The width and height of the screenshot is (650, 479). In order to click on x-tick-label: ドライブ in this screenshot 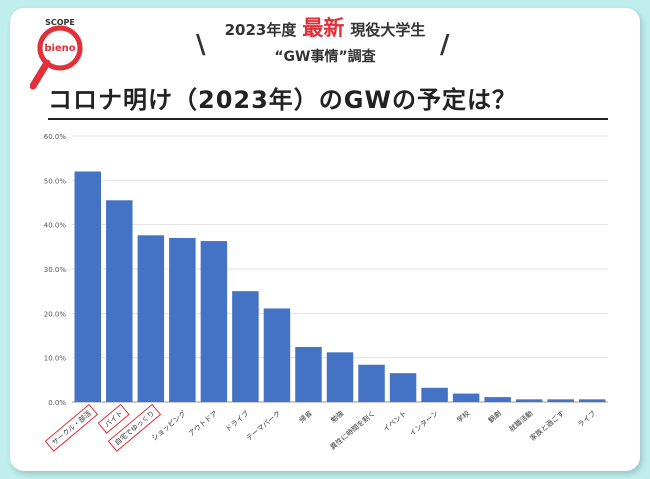, I will do `click(236, 421)`.